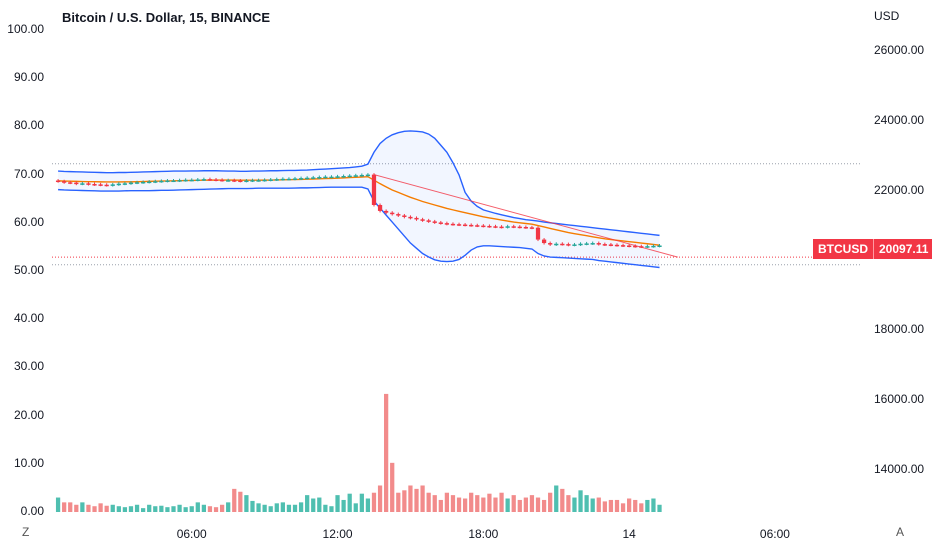  I want to click on price-tag-symbol: BTCUSD, so click(843, 249).